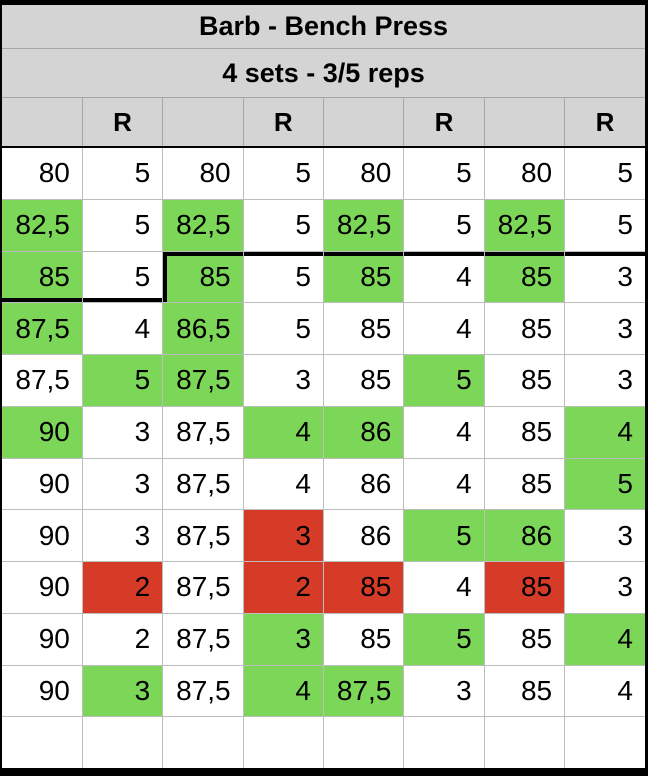 This screenshot has width=648, height=776. What do you see at coordinates (323, 27) in the screenshot?
I see `table-title: Barb - Bench Press` at bounding box center [323, 27].